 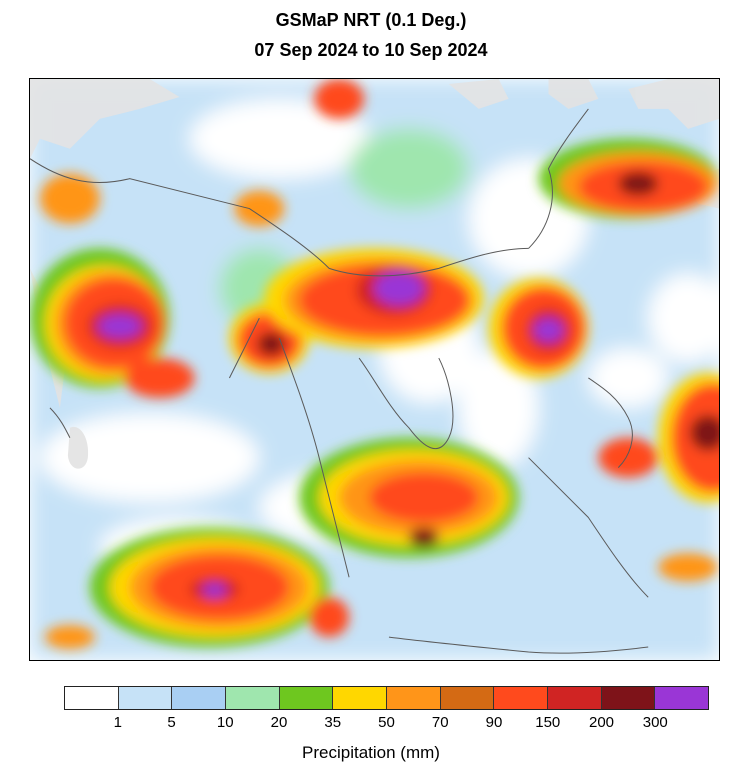 What do you see at coordinates (494, 722) in the screenshot?
I see `colorbar-tick-label: 90` at bounding box center [494, 722].